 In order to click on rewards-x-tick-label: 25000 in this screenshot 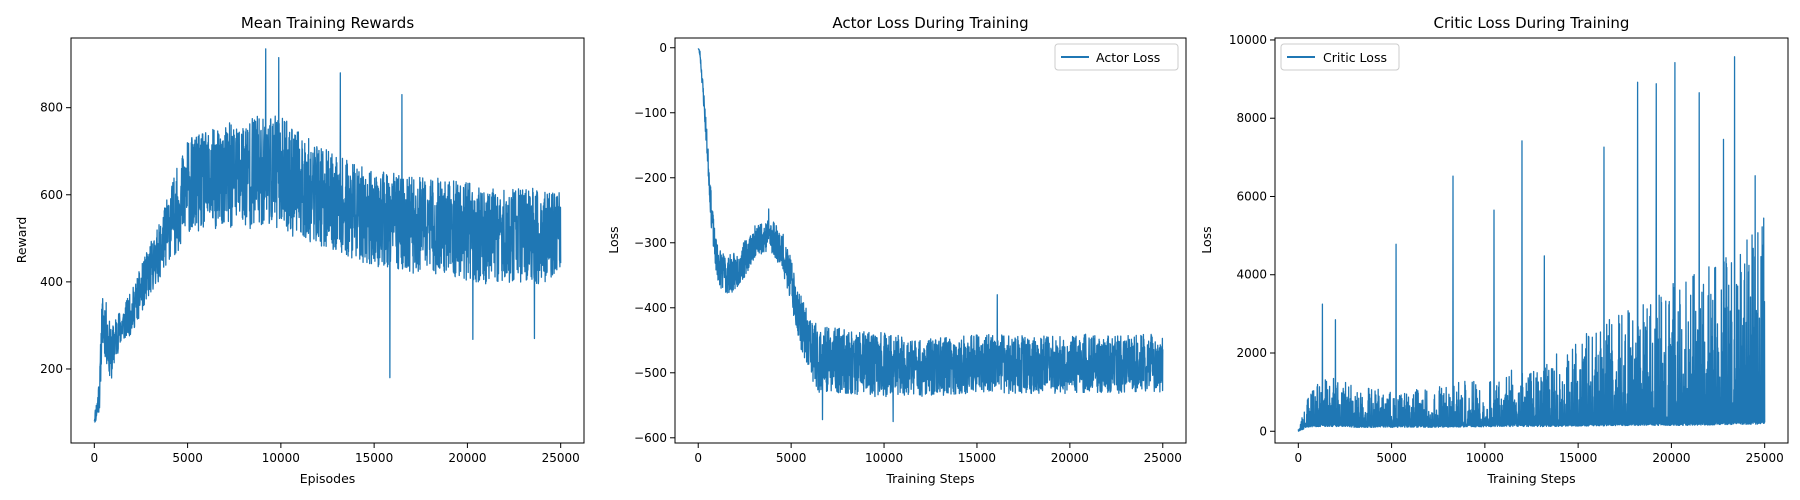, I will do `click(561, 458)`.